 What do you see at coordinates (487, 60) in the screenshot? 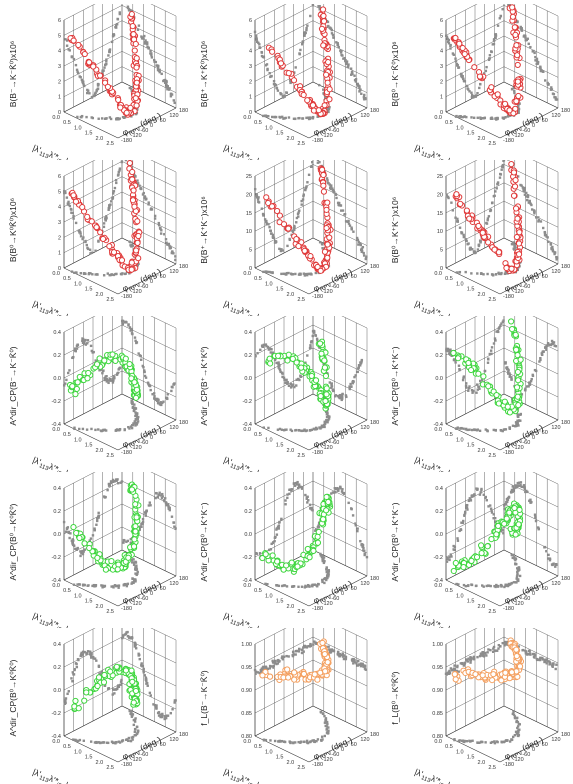
I see `data-points` at bounding box center [487, 60].